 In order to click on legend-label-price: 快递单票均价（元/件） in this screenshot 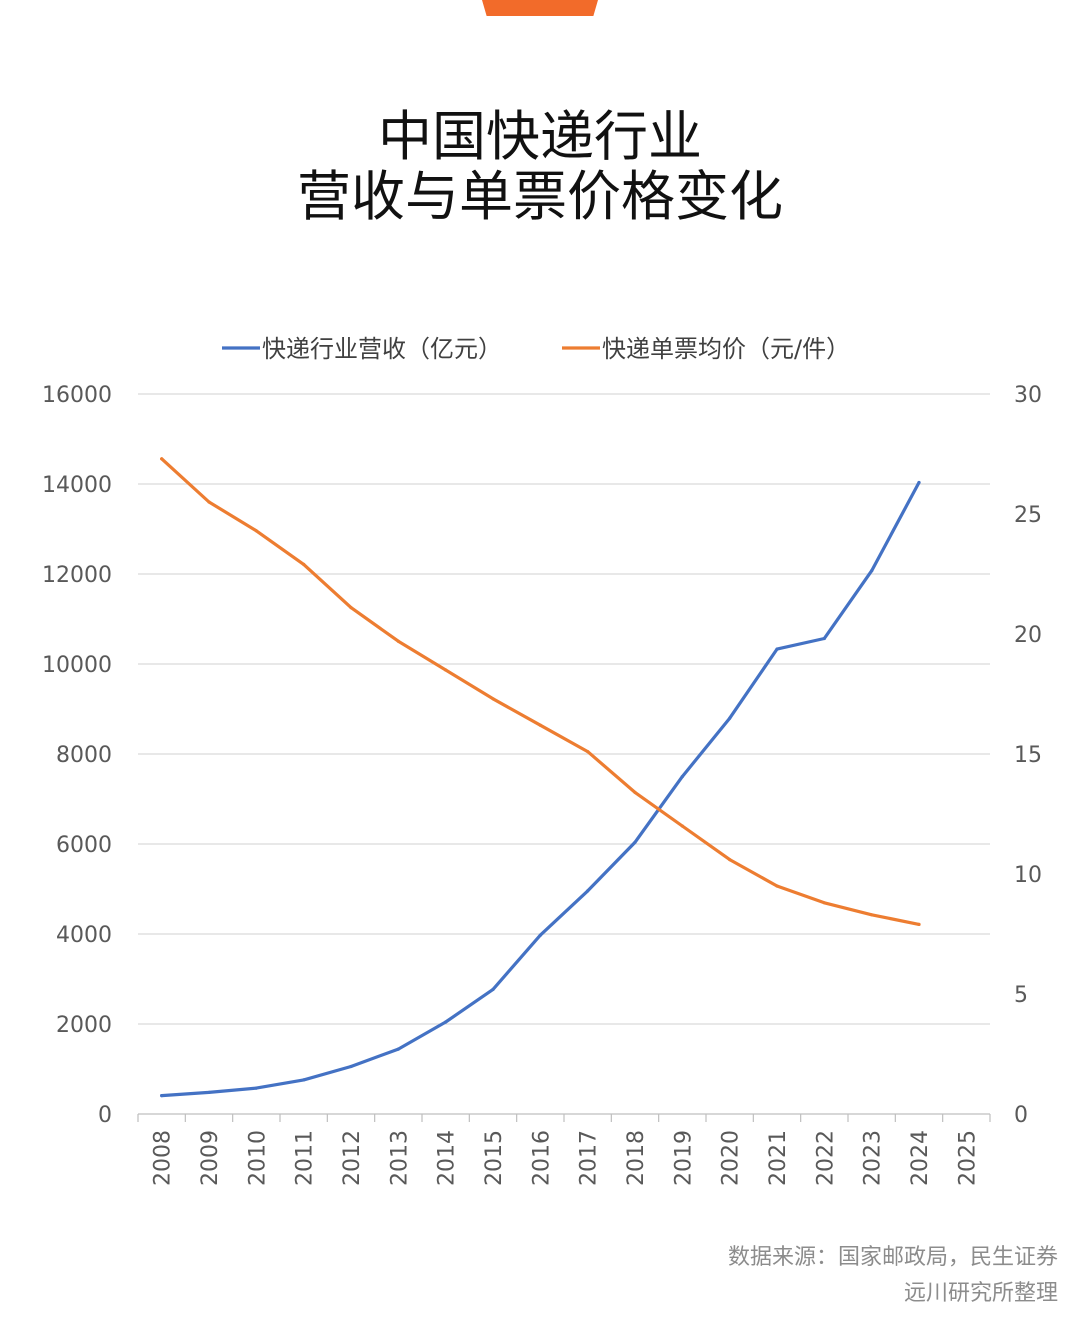, I will do `click(726, 349)`.